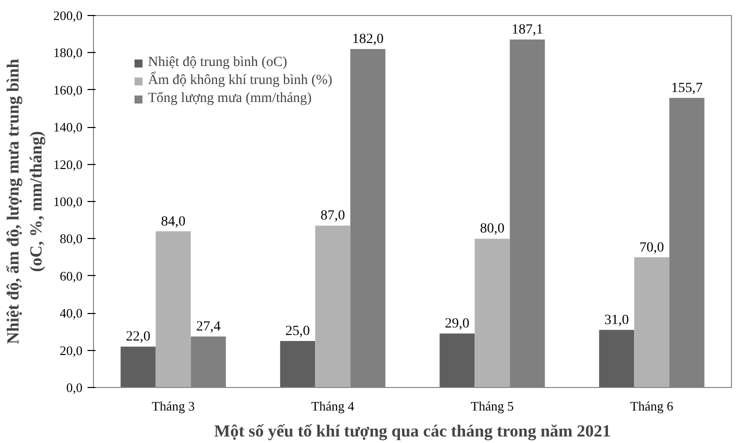 The width and height of the screenshot is (746, 443). Describe the element at coordinates (67, 15) in the screenshot. I see `y-tick-label: 200,0` at that location.